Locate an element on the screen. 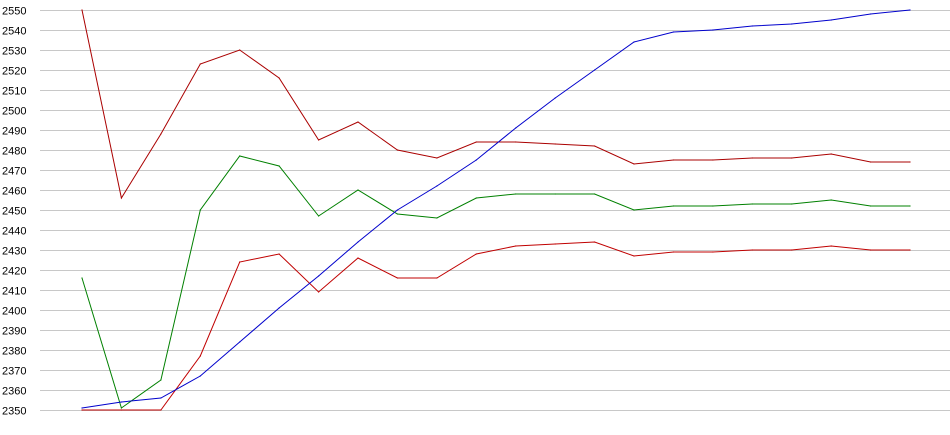  y-tick-label: 2480 is located at coordinates (14, 152).